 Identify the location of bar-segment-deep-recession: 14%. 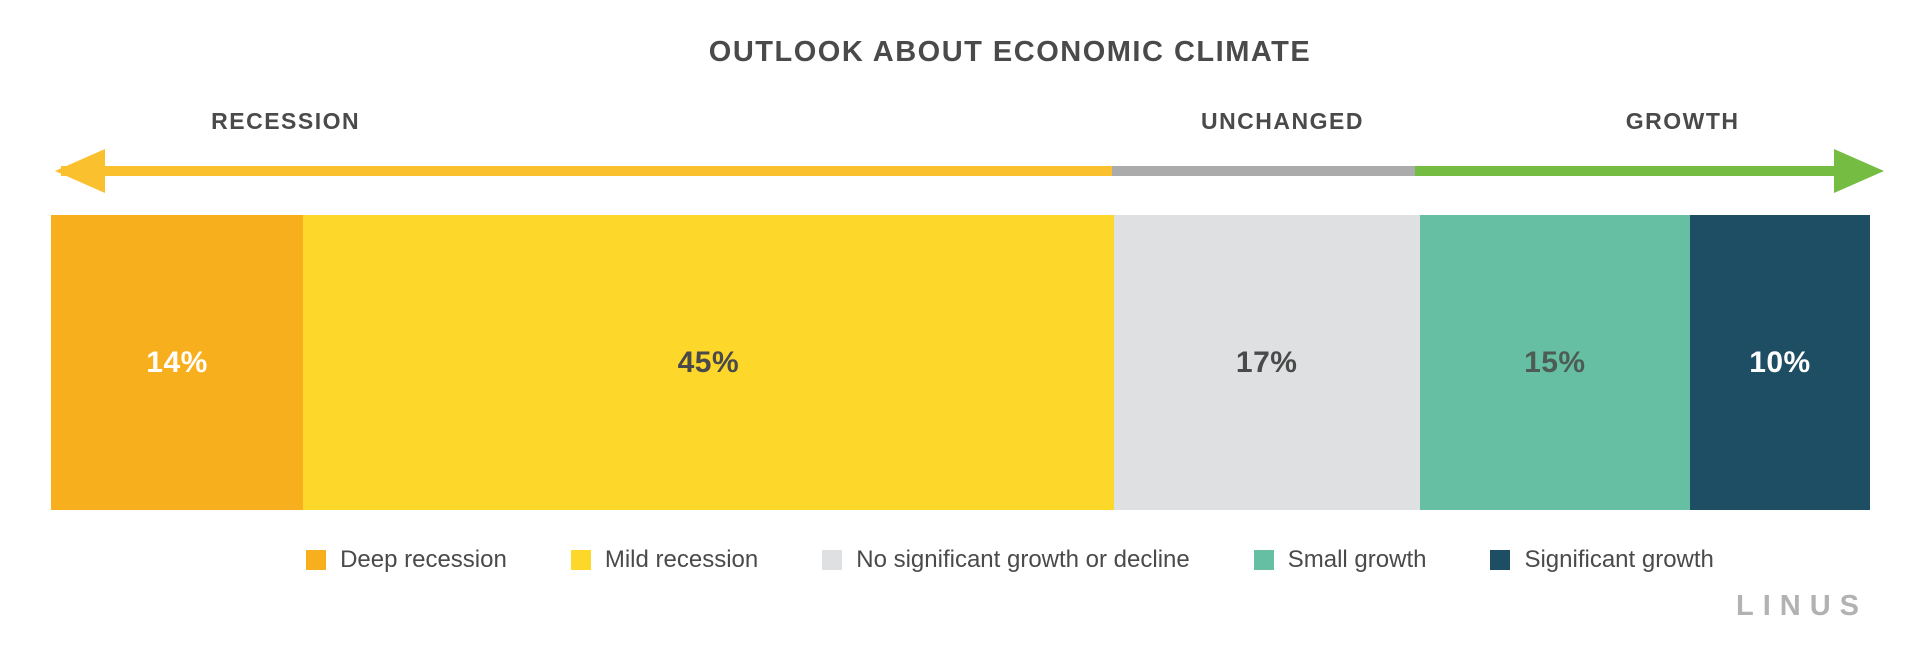
(177, 362).